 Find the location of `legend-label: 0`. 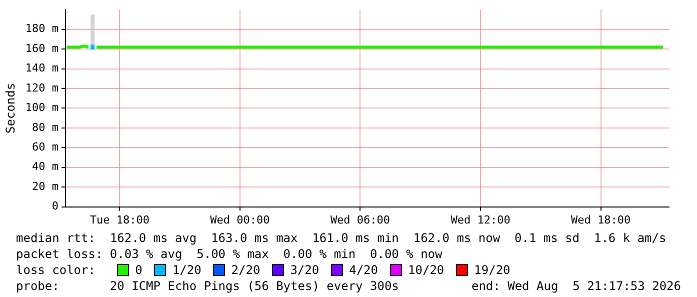

legend-label: 0 is located at coordinates (138, 270).